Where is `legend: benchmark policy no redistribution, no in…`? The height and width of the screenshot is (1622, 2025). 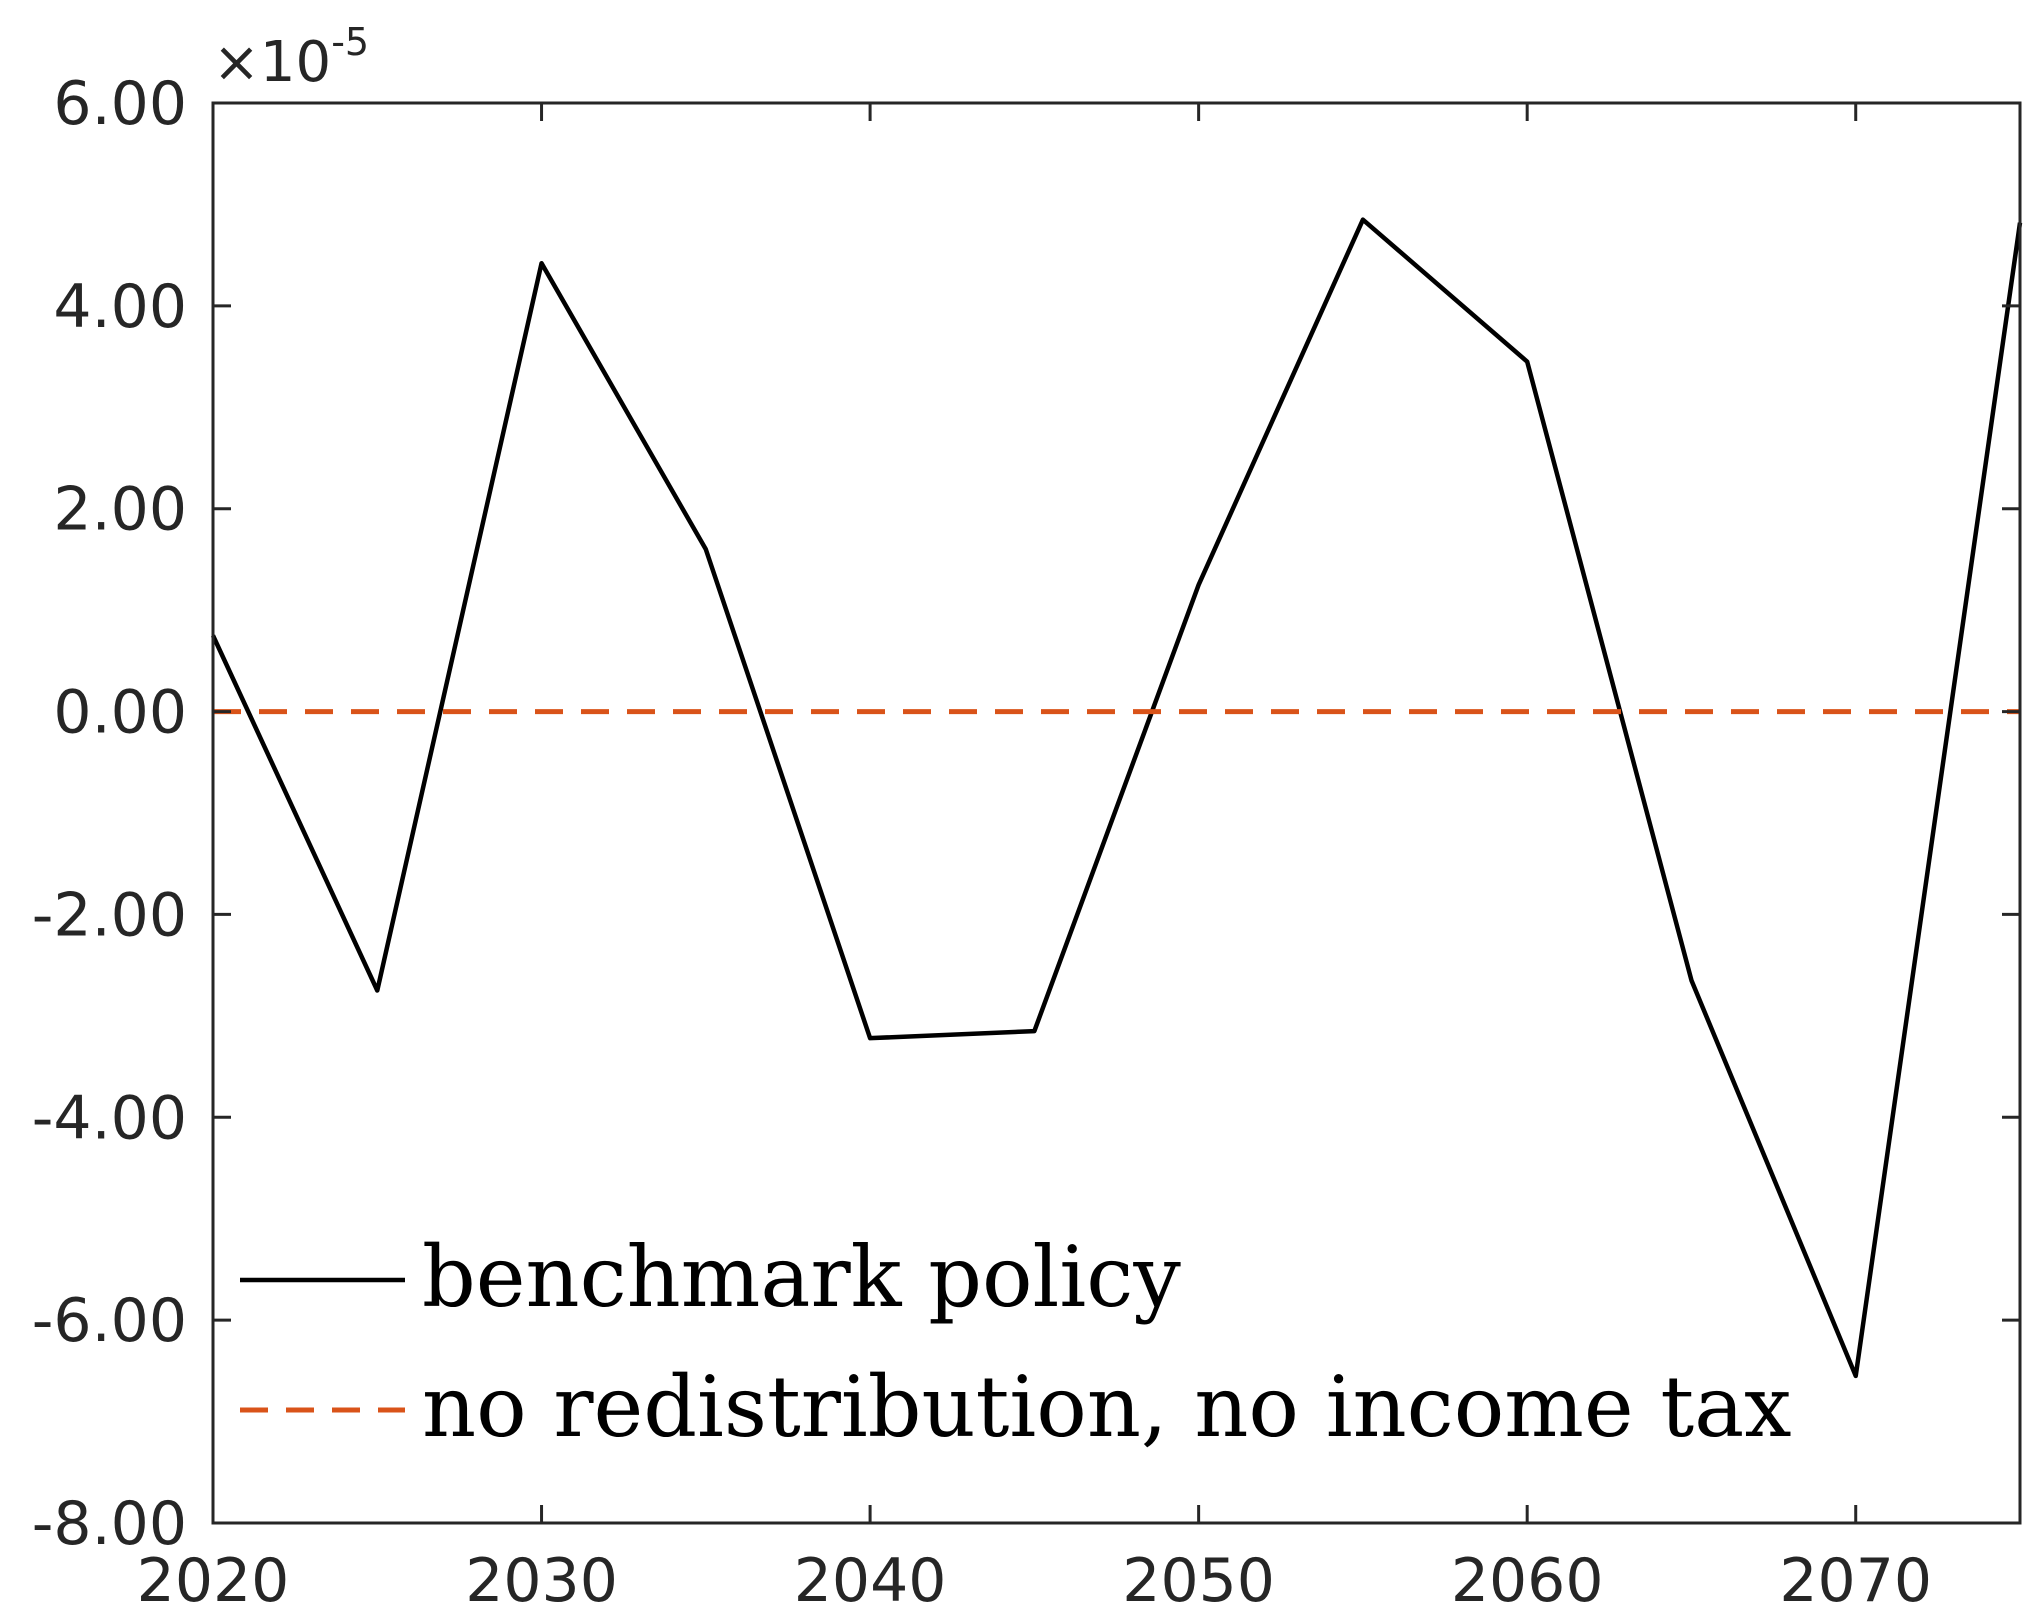 legend: benchmark policy no redistribution, no in… is located at coordinates (1016, 1342).